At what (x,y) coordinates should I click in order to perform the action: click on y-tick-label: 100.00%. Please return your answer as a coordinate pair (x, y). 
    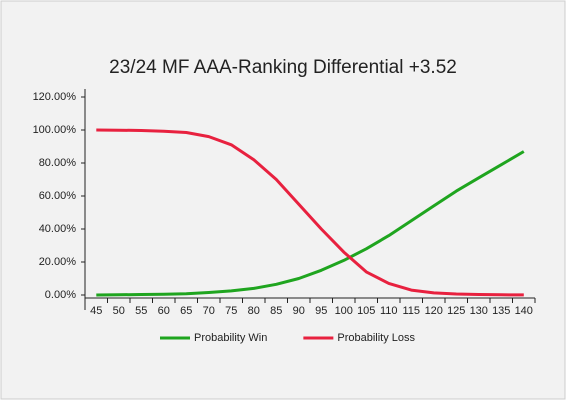
    Looking at the image, I should click on (55, 130).